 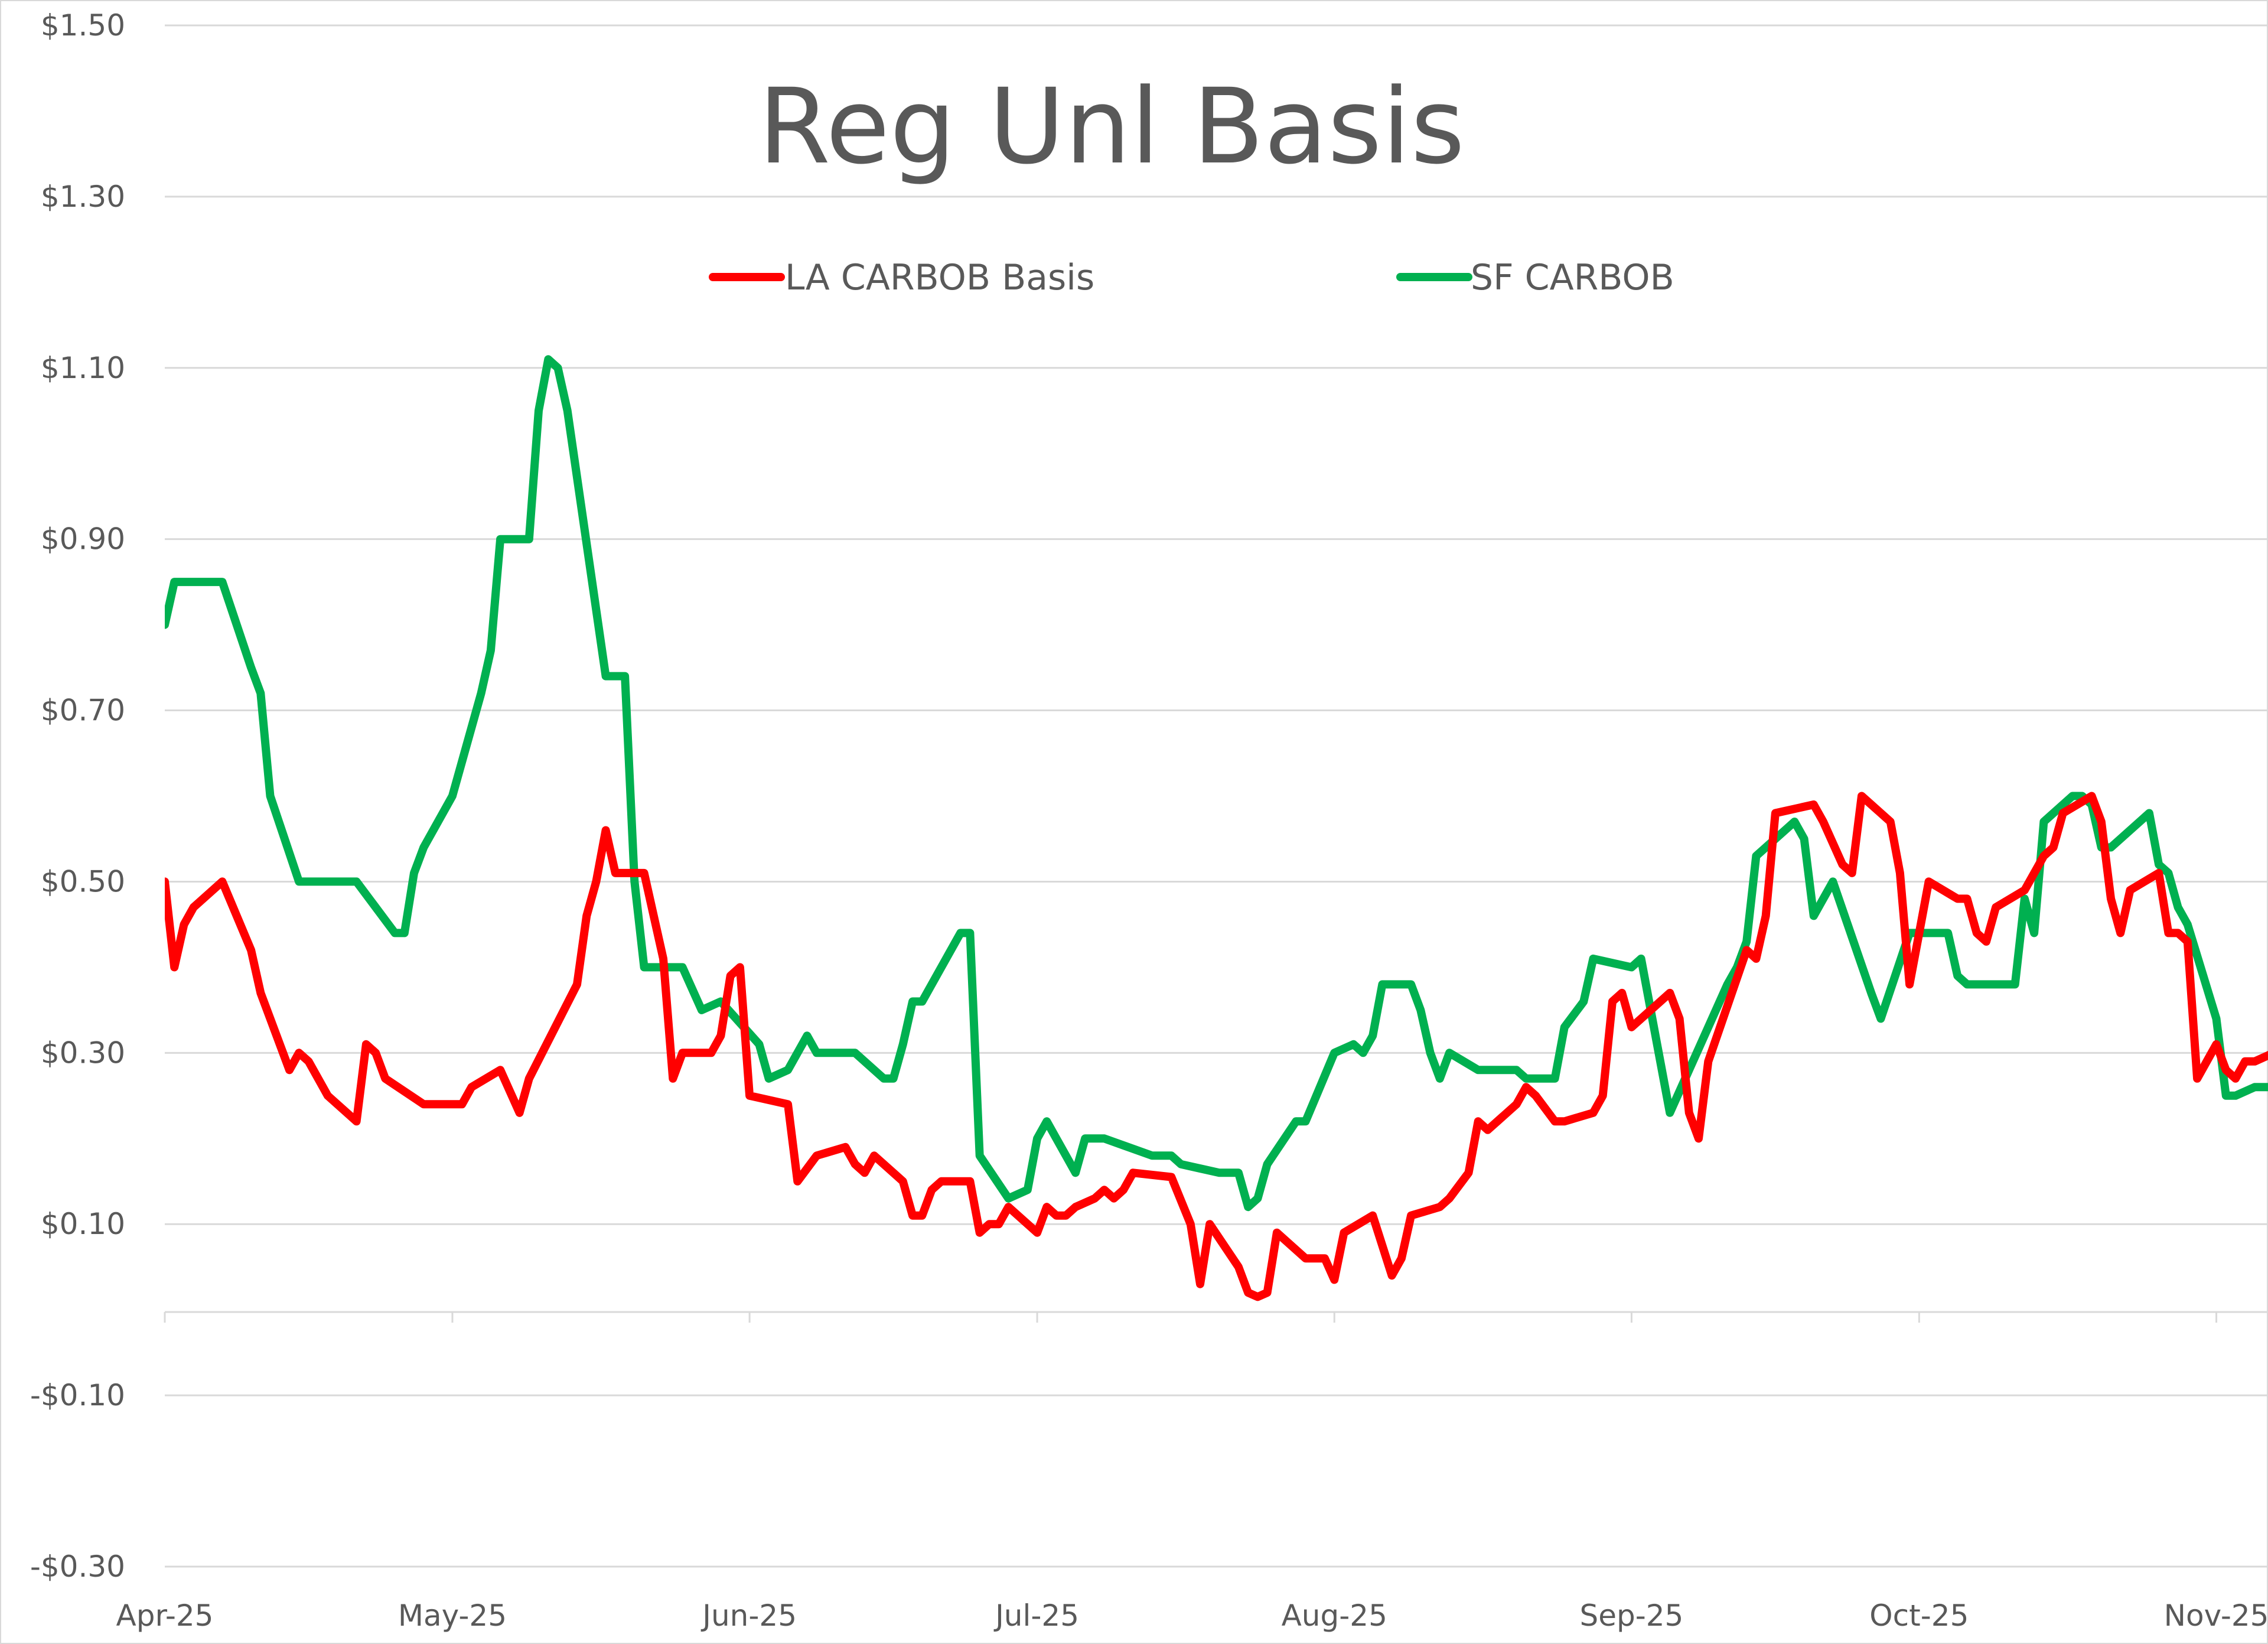 What do you see at coordinates (452, 1616) in the screenshot?
I see `x-tick-label: May-25` at bounding box center [452, 1616].